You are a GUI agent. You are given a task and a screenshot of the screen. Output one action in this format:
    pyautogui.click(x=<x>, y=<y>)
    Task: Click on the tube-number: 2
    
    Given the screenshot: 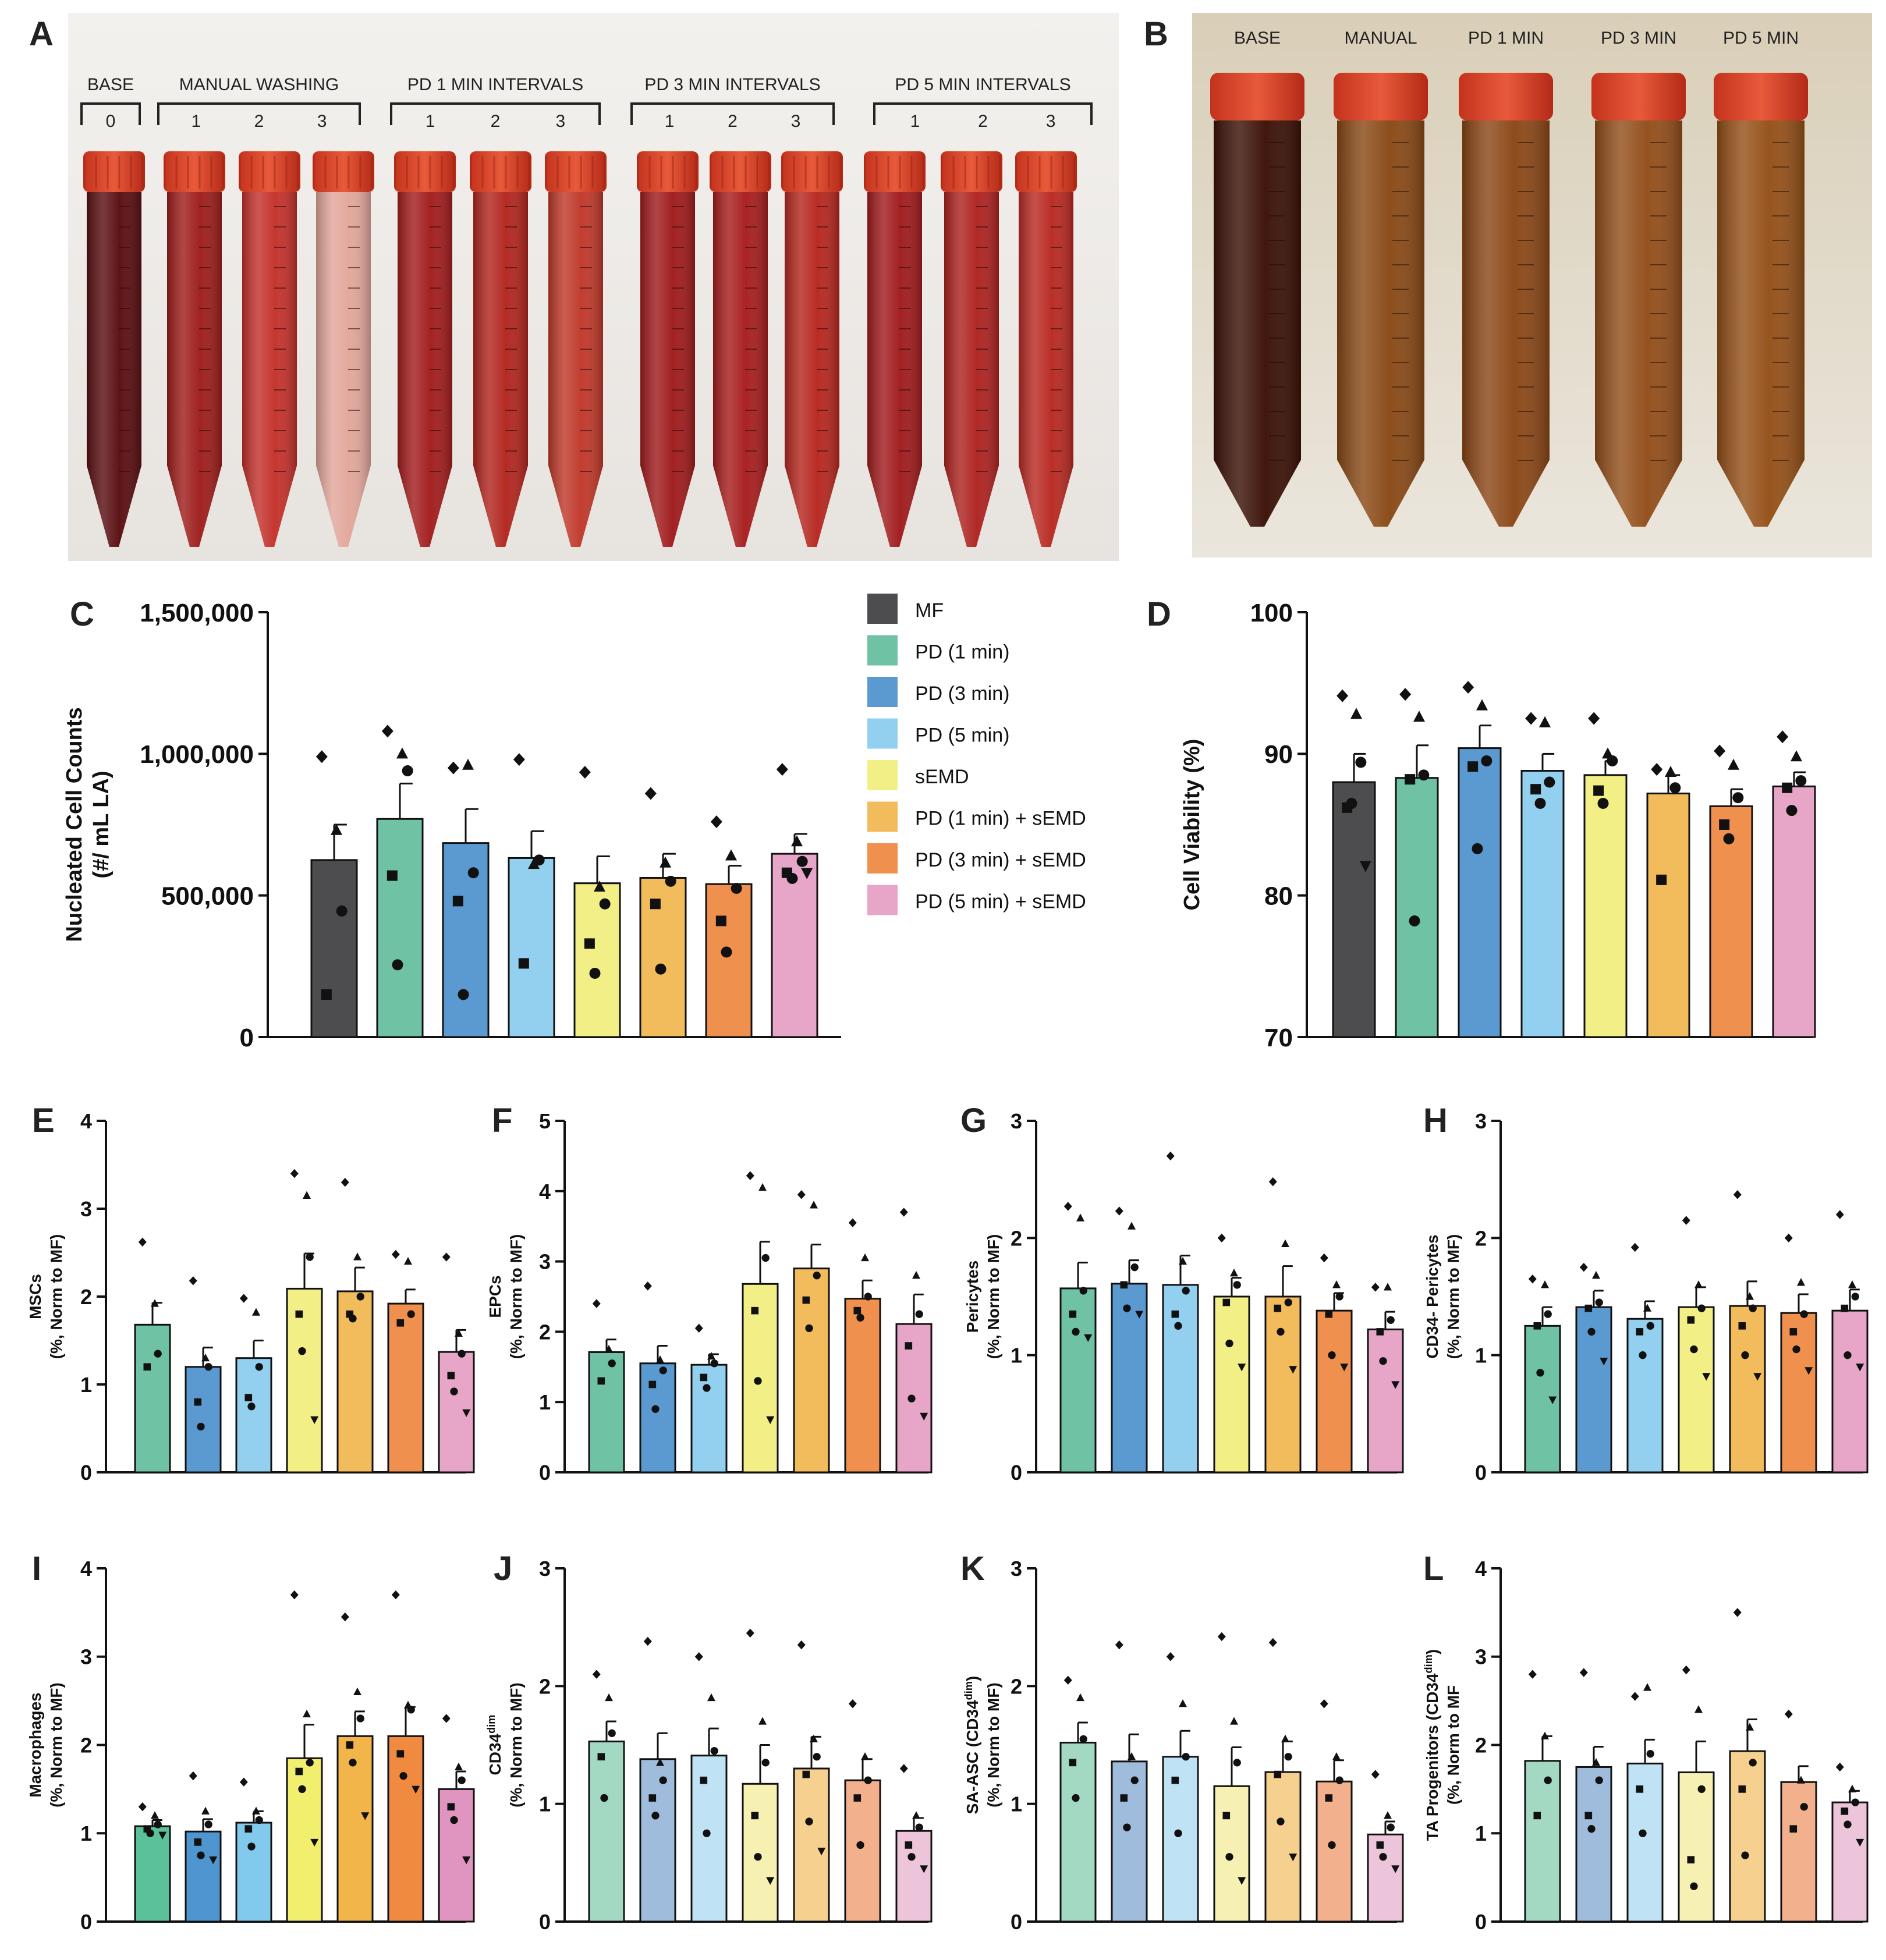 What is the action you would take?
    pyautogui.click(x=496, y=122)
    